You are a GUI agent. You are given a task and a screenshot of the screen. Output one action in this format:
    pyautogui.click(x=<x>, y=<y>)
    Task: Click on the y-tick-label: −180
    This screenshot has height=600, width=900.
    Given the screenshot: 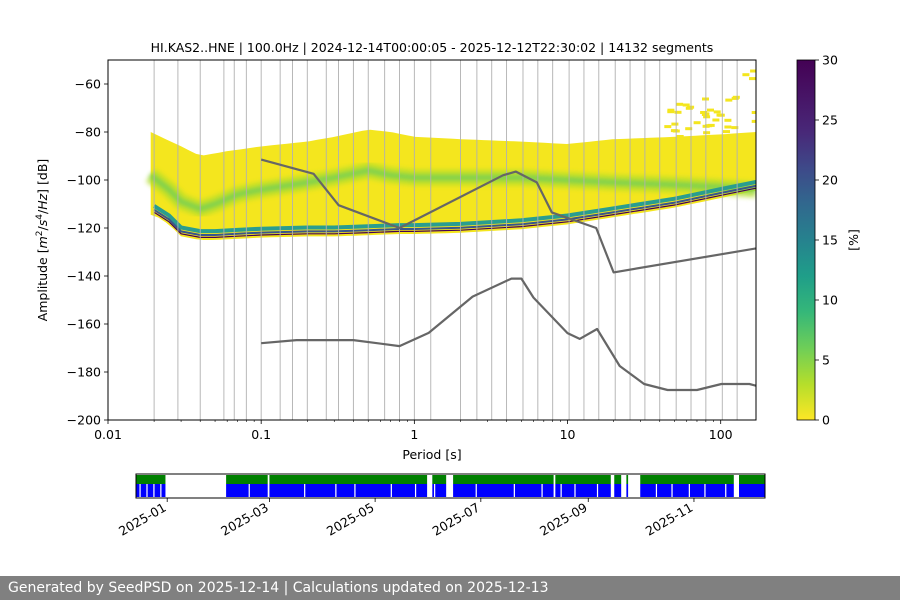 What is the action you would take?
    pyautogui.click(x=84, y=372)
    